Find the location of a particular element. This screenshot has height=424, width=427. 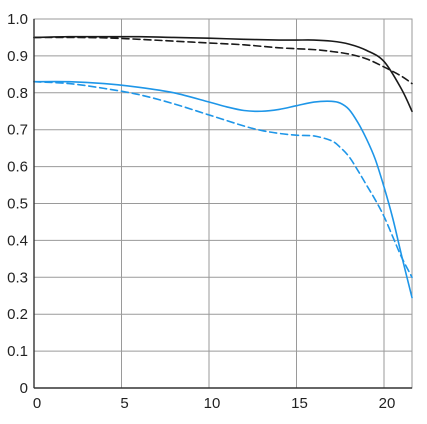

y-tick-label: 0 is located at coordinates (24, 388).